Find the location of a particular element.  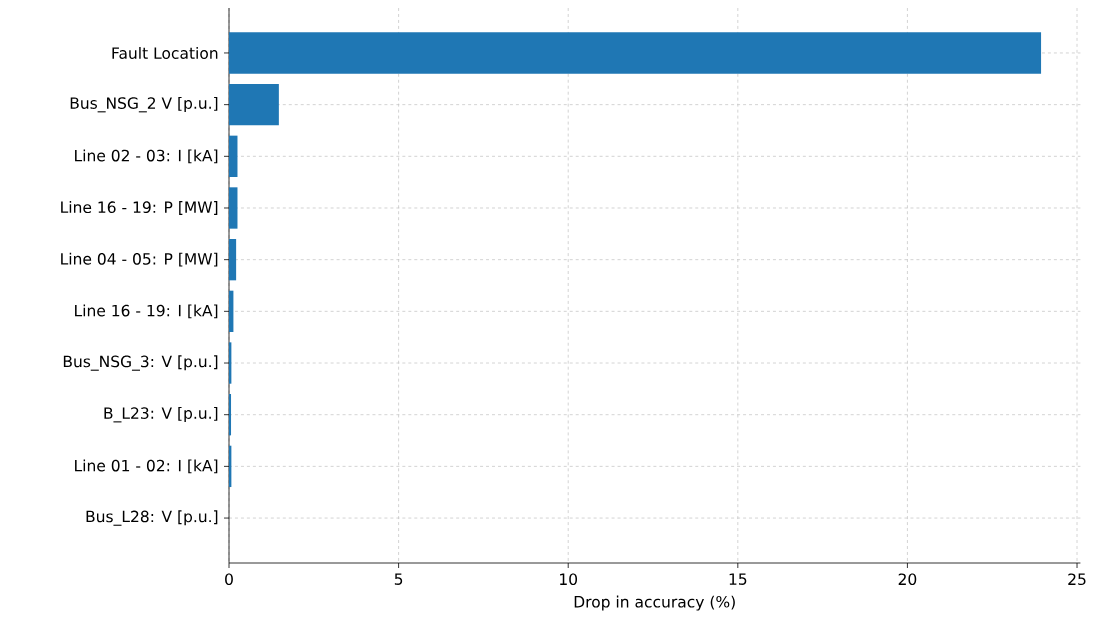

y-tick-label: Line 16 - 19: I [kA] is located at coordinates (146, 311).